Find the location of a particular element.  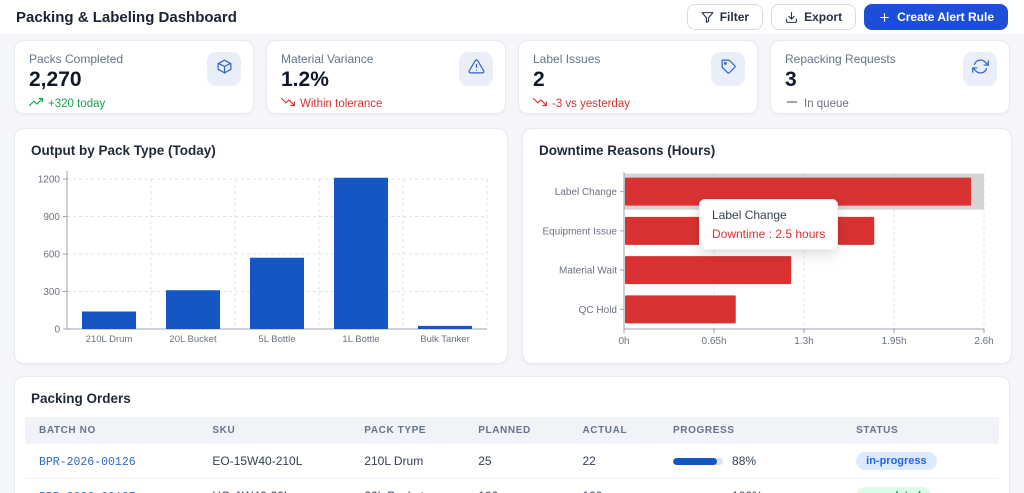

pack-type-cell: 210L Drum is located at coordinates (394, 461).